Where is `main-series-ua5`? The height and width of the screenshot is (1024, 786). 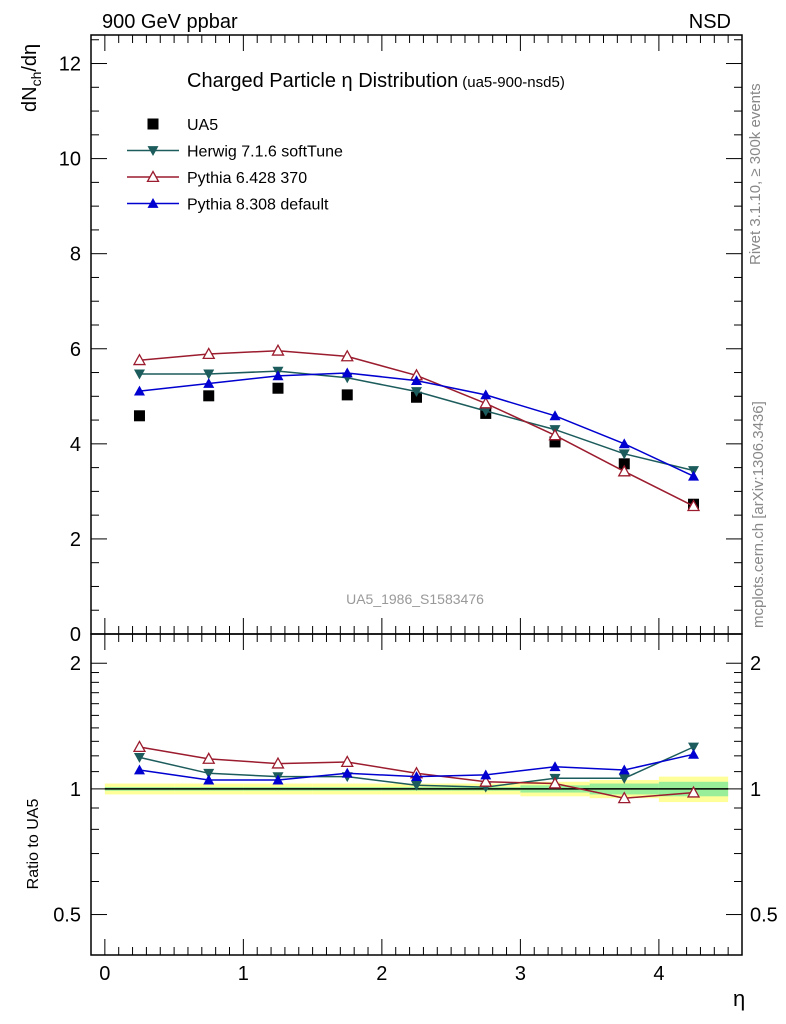 main-series-ua5 is located at coordinates (416, 446).